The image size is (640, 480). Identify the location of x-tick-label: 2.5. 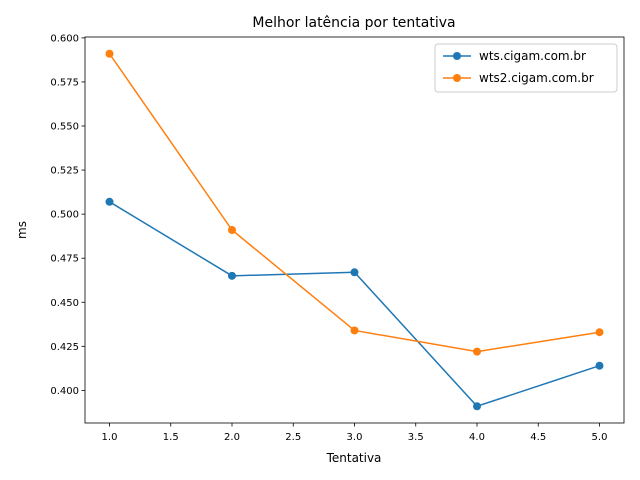
(293, 437).